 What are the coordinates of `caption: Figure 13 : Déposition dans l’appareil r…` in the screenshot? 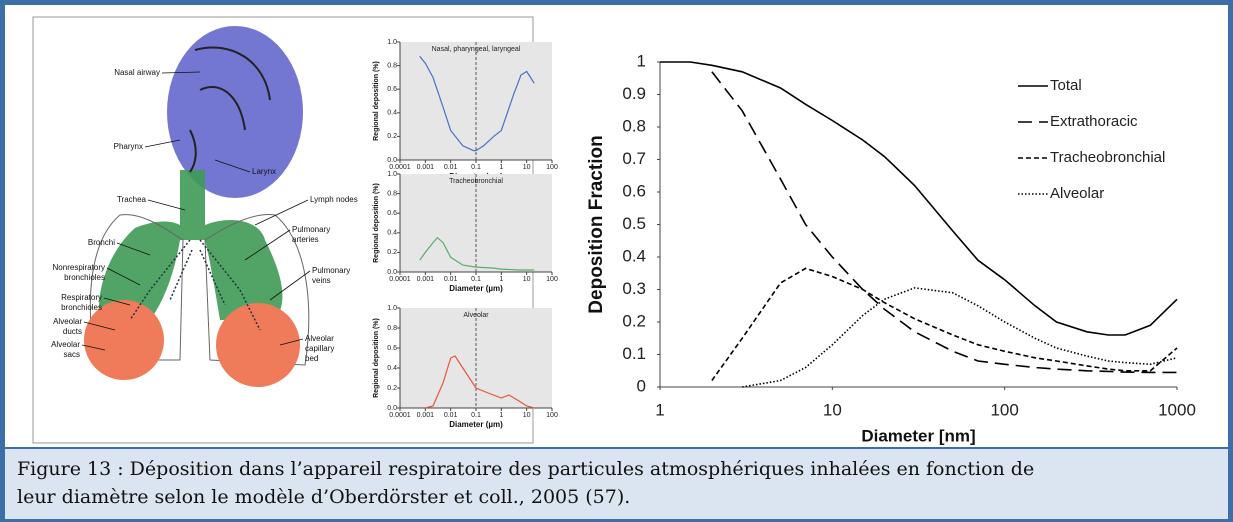 It's located at (616, 483).